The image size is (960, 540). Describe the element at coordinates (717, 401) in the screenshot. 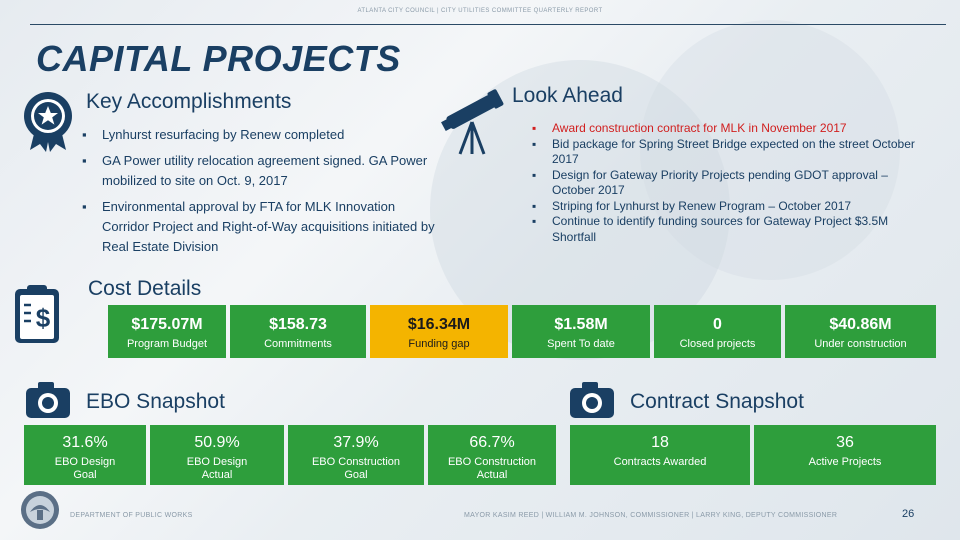

I see `contract-snapshot-heading: Contract Snapshot` at that location.